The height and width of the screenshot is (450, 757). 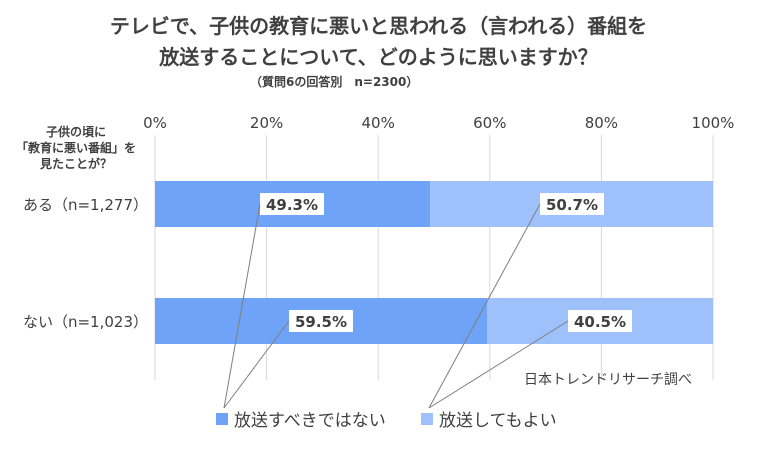 What do you see at coordinates (713, 123) in the screenshot?
I see `x-tick-label: 100%` at bounding box center [713, 123].